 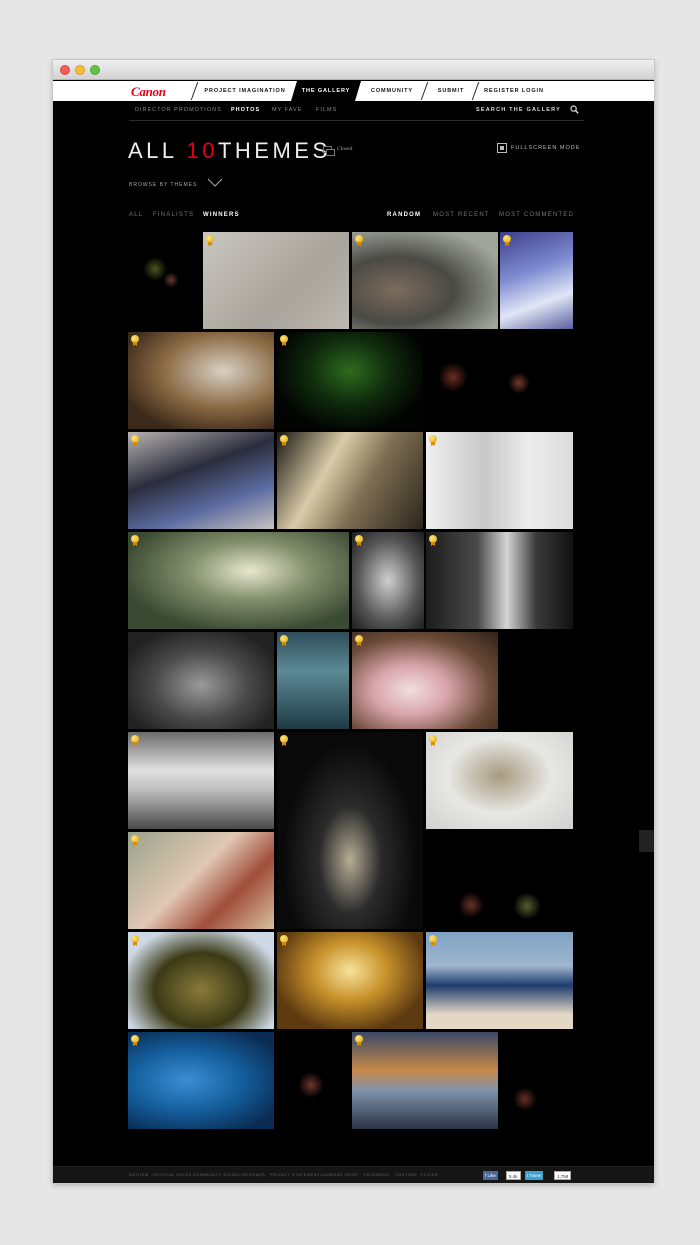 I want to click on footer-link-facebook: FACEBOOK, so click(x=377, y=1175).